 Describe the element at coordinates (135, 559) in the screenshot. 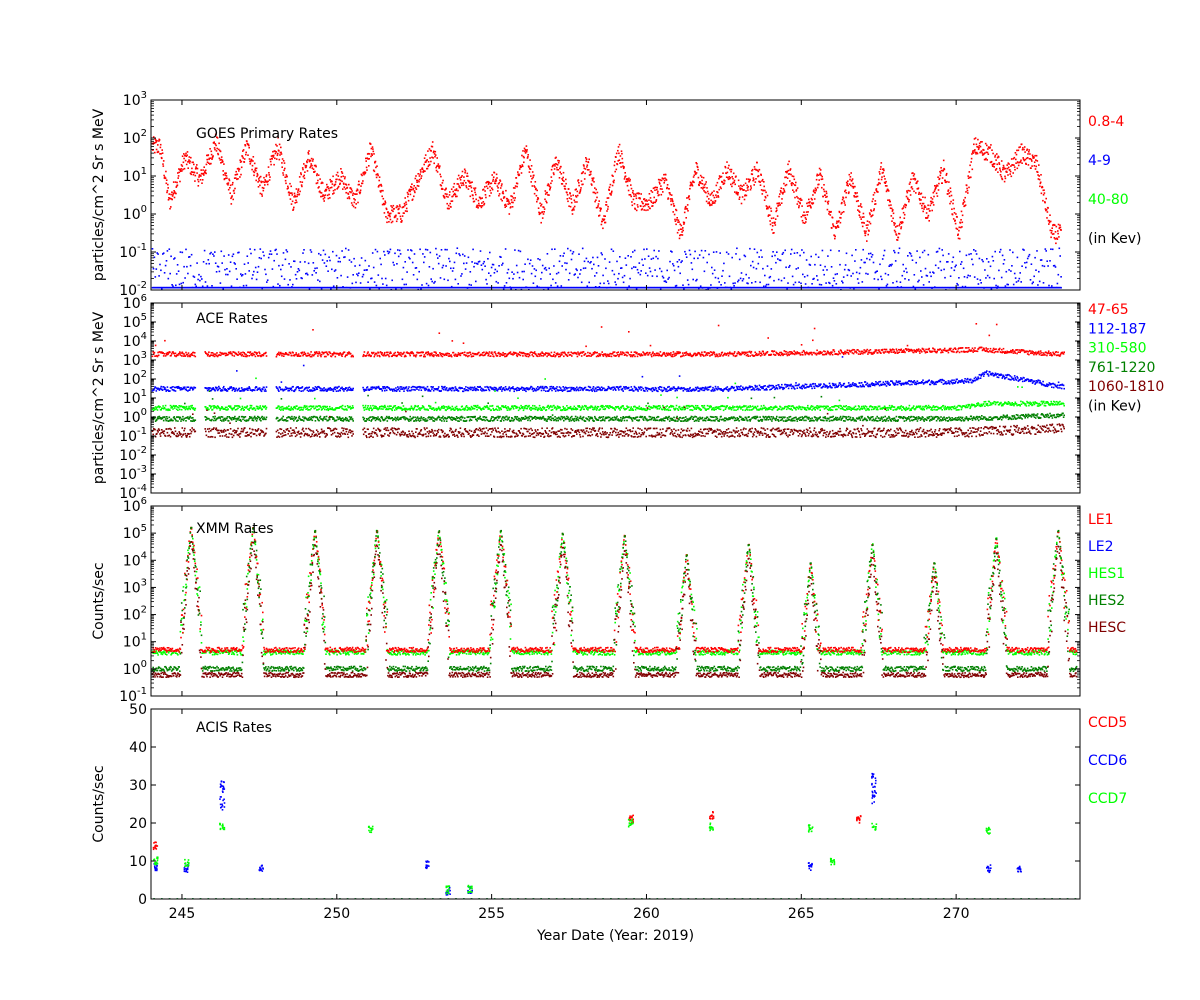

I see `xmm-ytick-label-5: 10⁴` at that location.